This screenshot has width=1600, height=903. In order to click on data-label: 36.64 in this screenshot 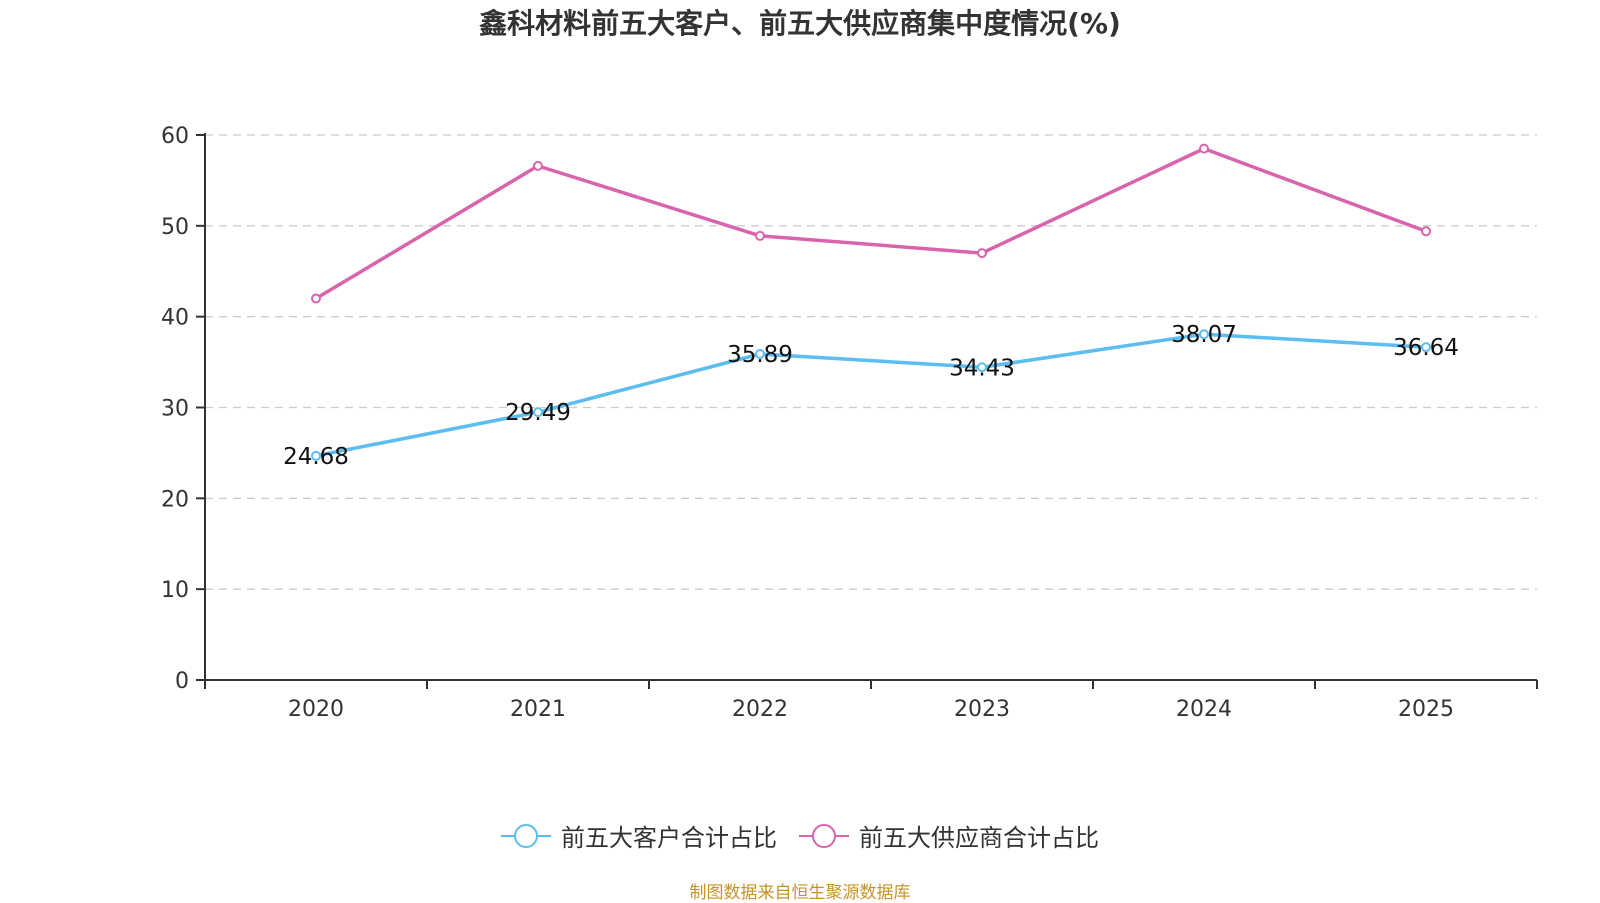, I will do `click(1426, 348)`.